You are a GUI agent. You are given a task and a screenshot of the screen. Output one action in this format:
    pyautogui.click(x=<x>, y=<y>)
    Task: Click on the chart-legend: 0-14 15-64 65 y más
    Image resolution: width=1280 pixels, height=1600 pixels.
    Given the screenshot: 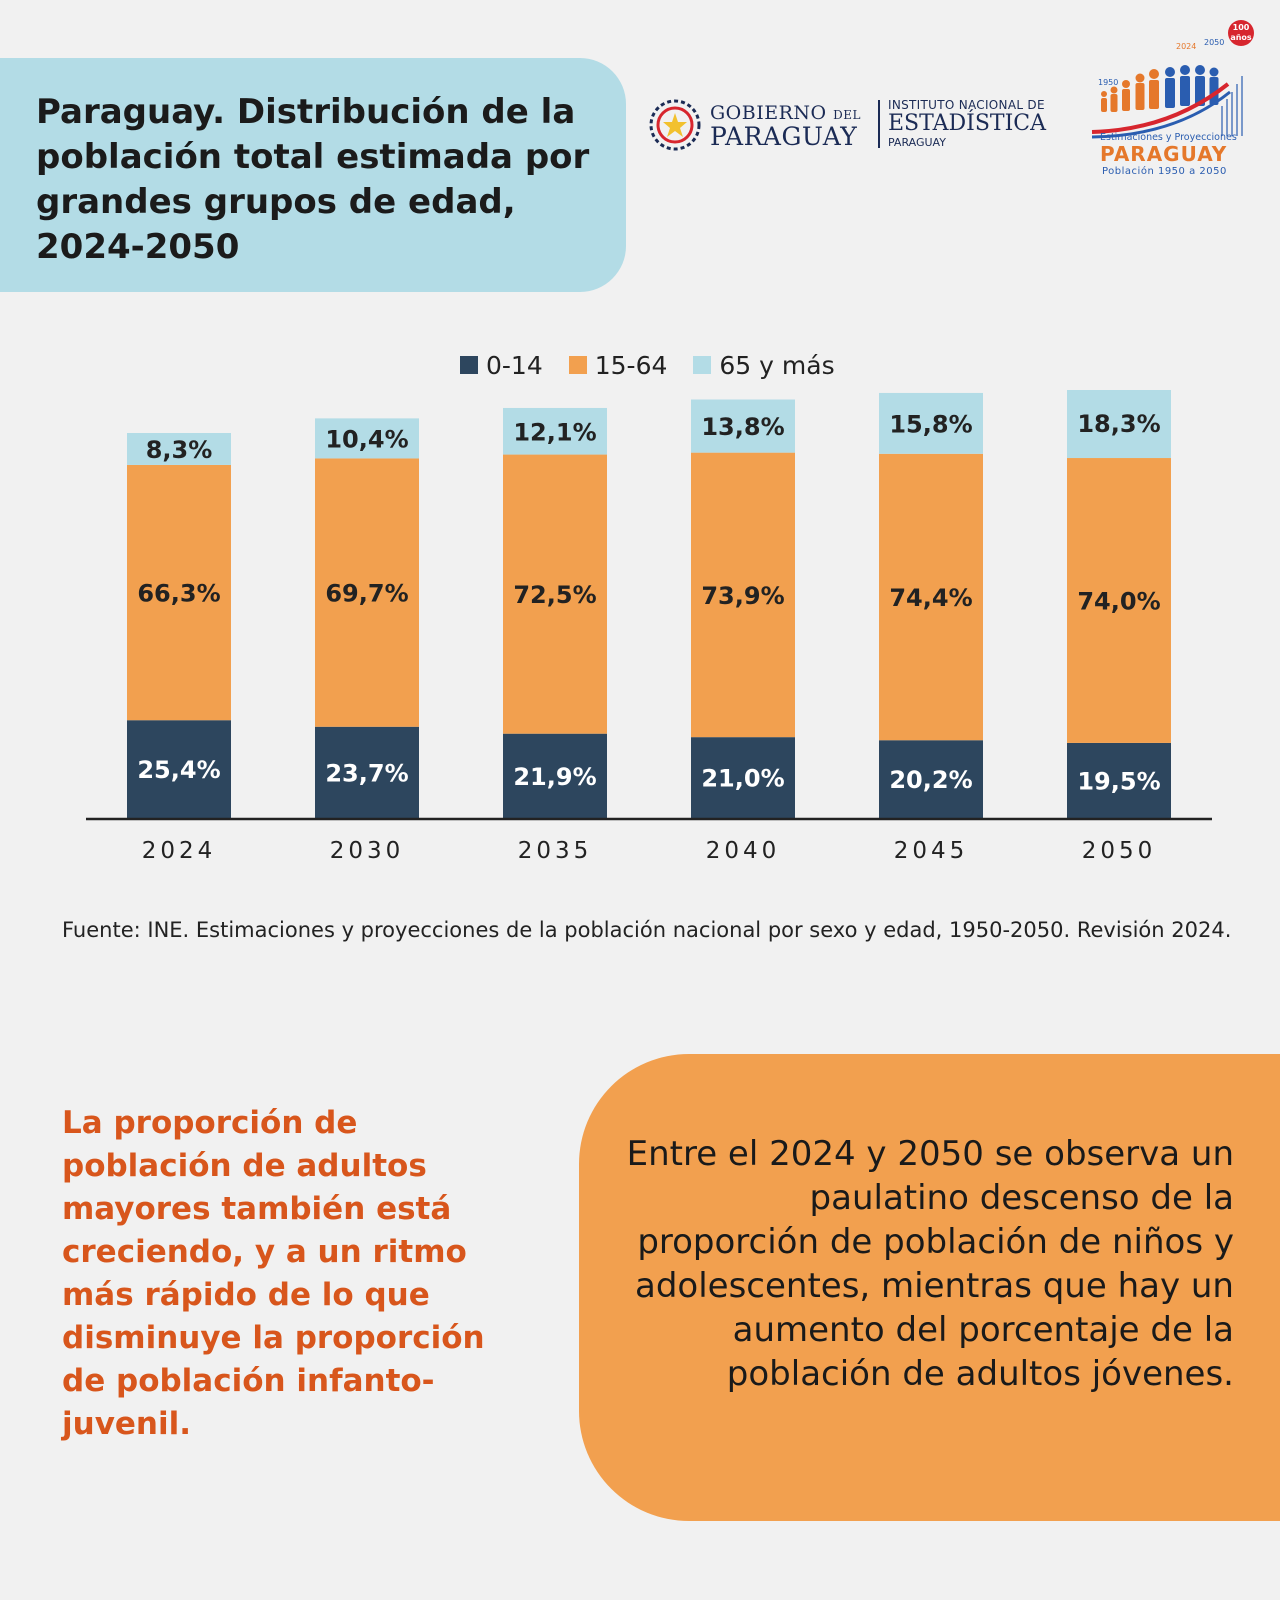 What is the action you would take?
    pyautogui.click(x=647, y=365)
    